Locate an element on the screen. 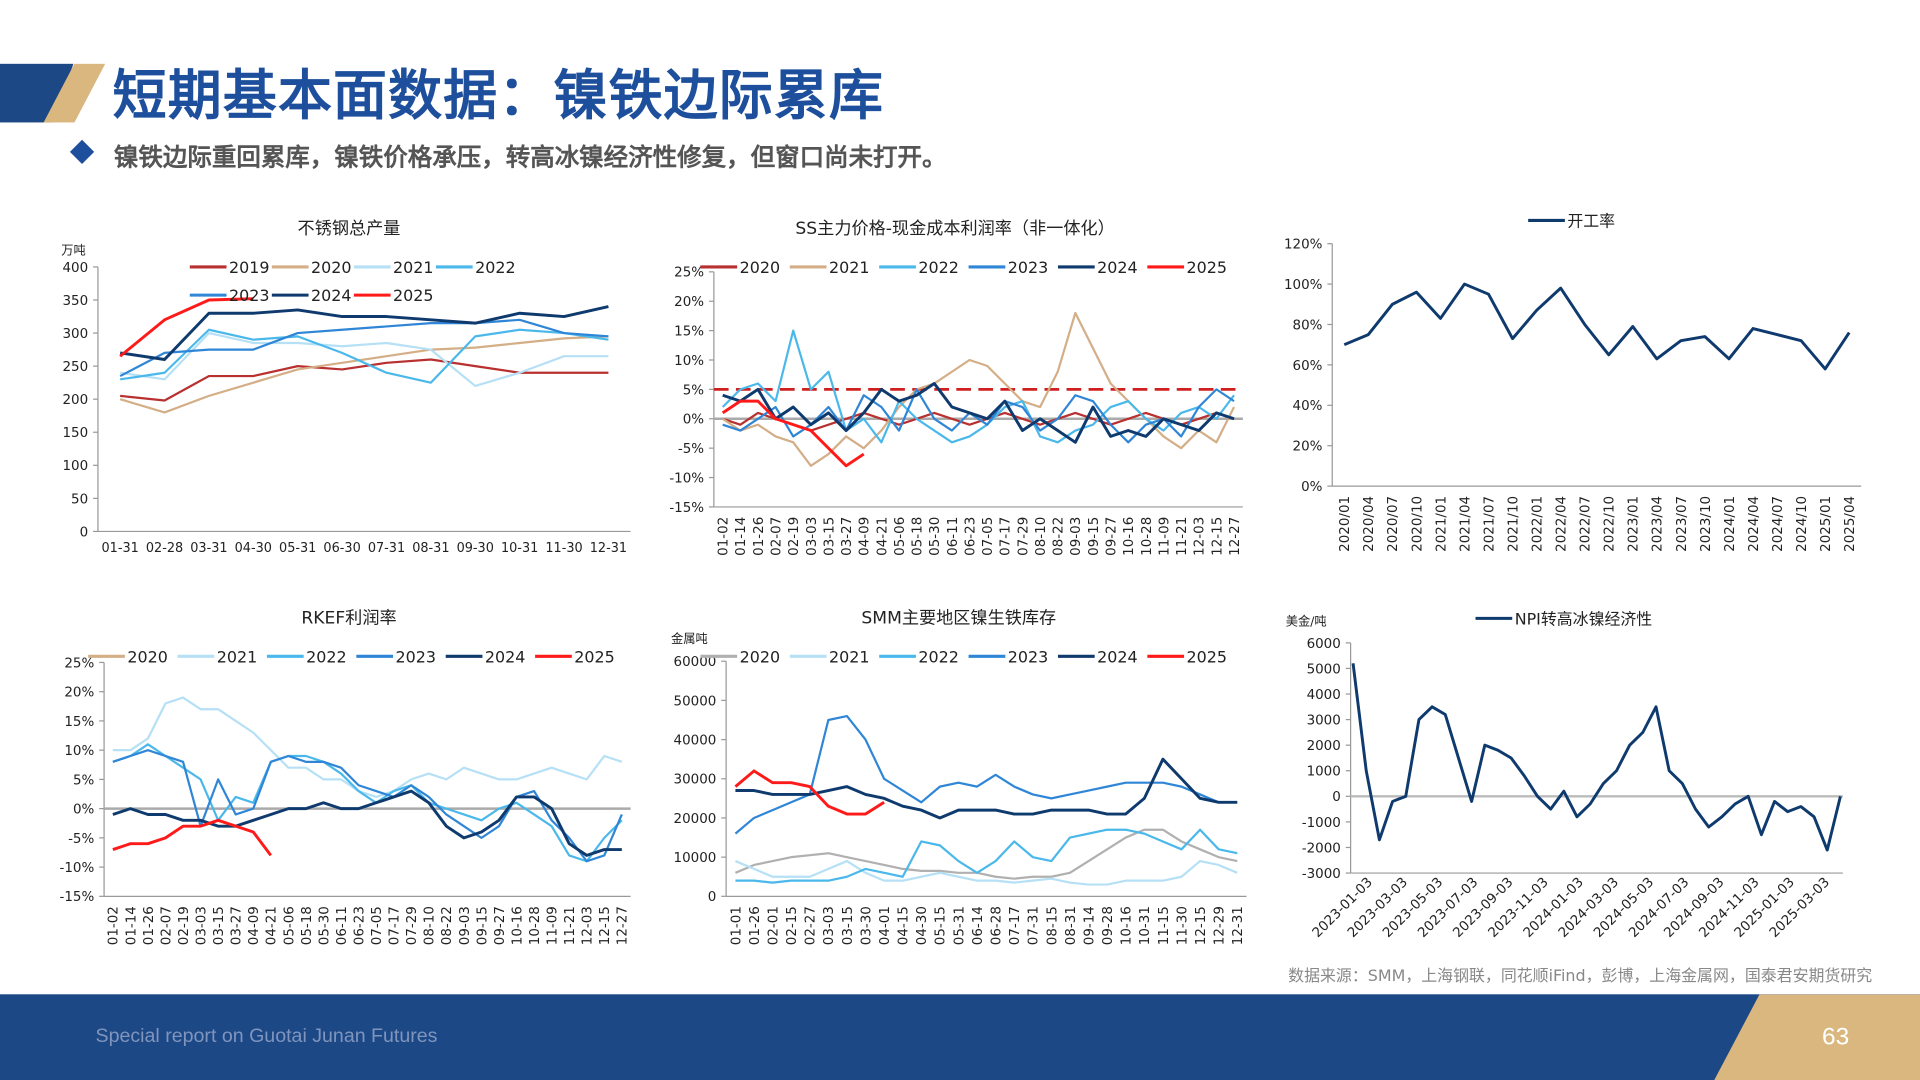  legend-label: 2019 is located at coordinates (249, 267).